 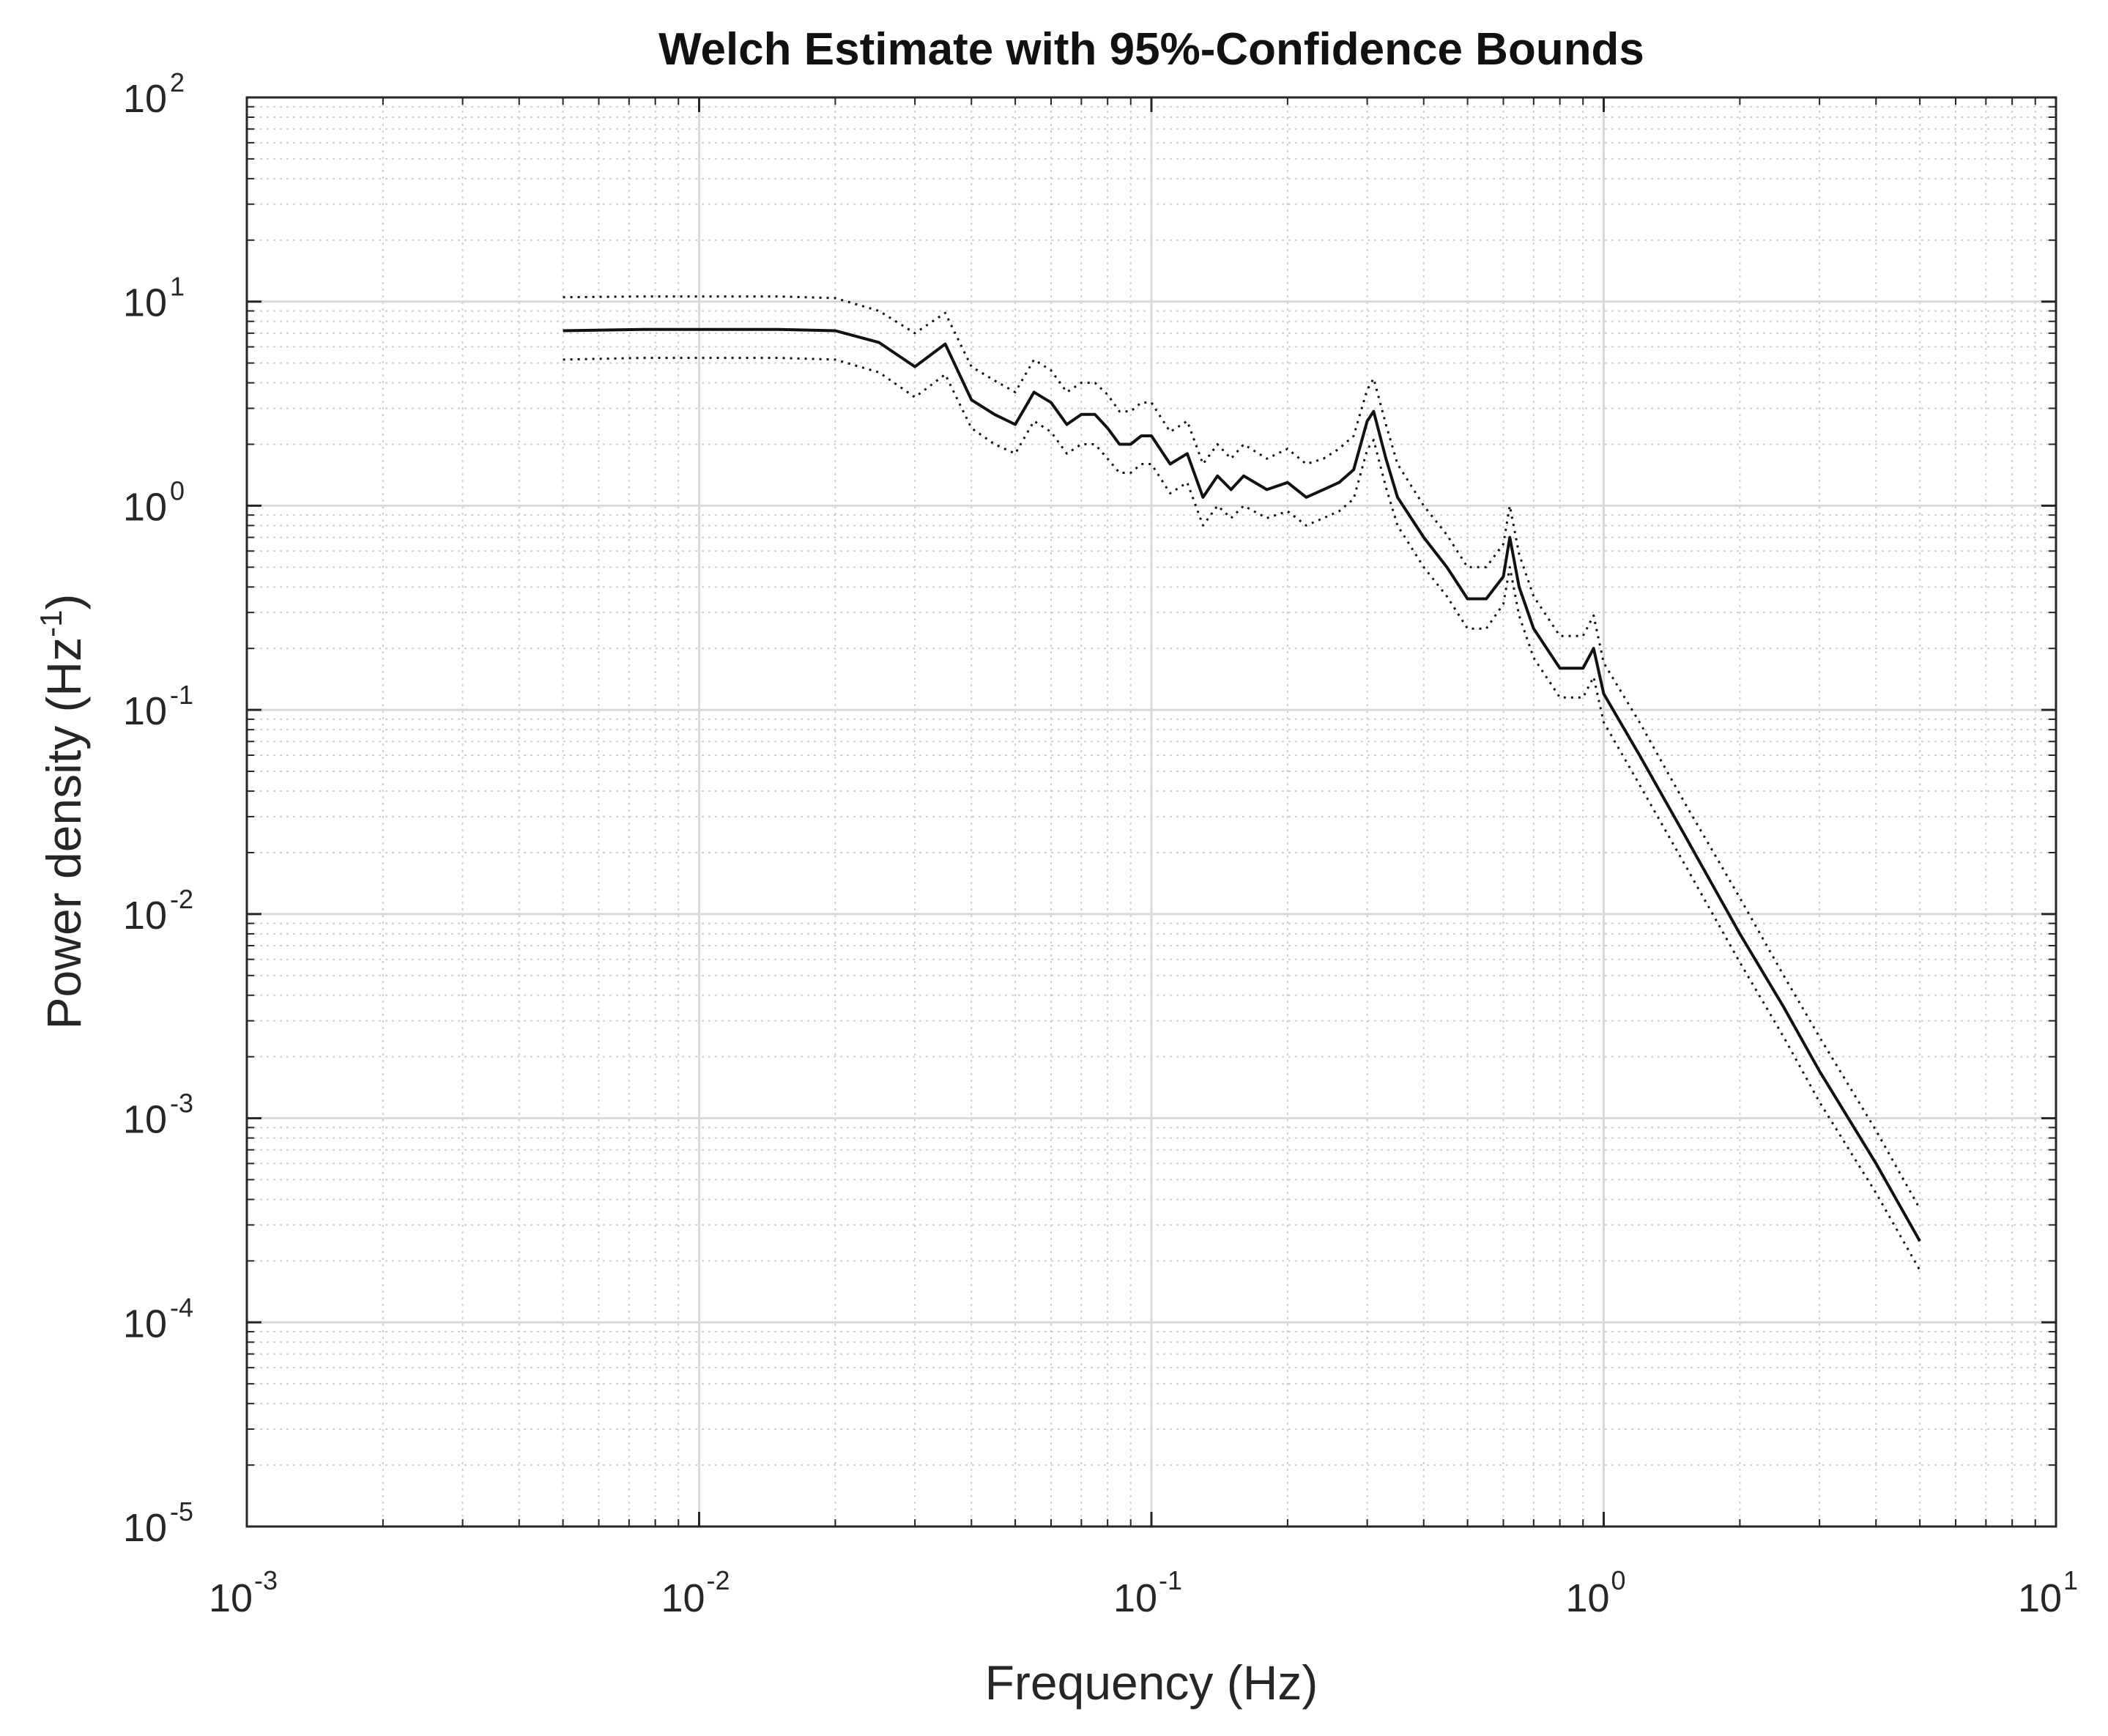 I want to click on y-tick-exponent: 0, so click(x=177, y=490).